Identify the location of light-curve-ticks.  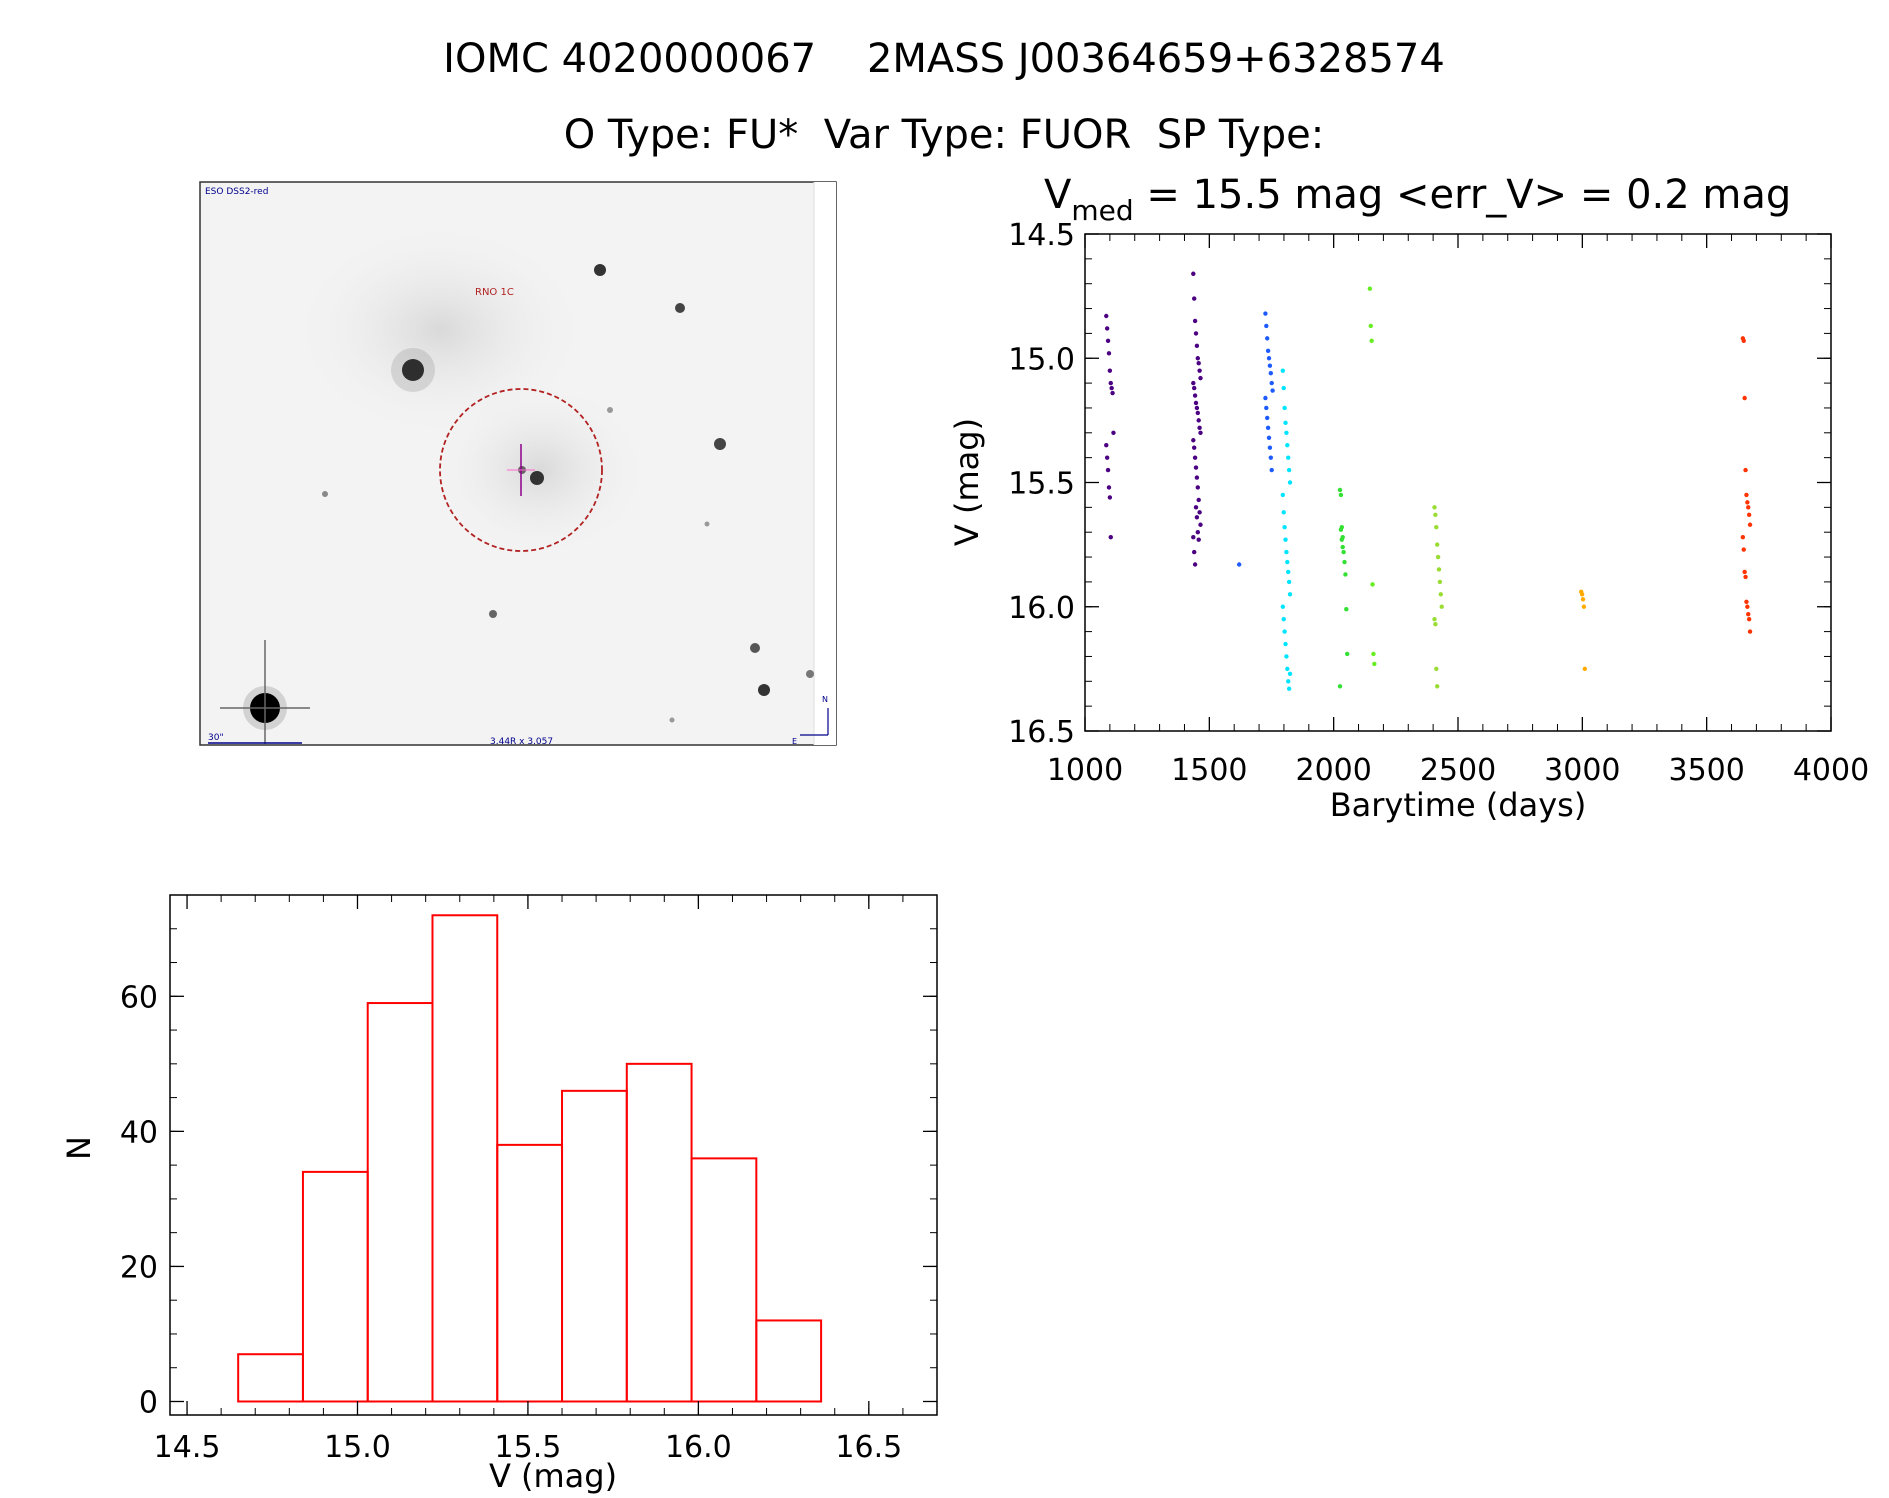
(1458, 482).